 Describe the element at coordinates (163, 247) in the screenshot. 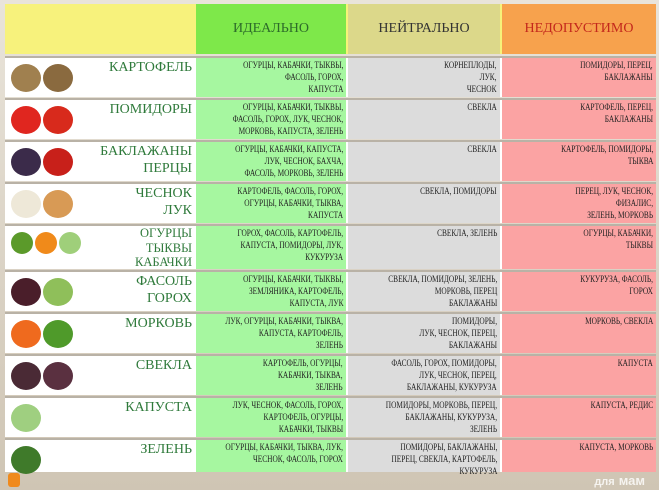

I see `vegetable-name: ОГУРЦЫ ТЫКВЫ КАБАЧКИ` at that location.